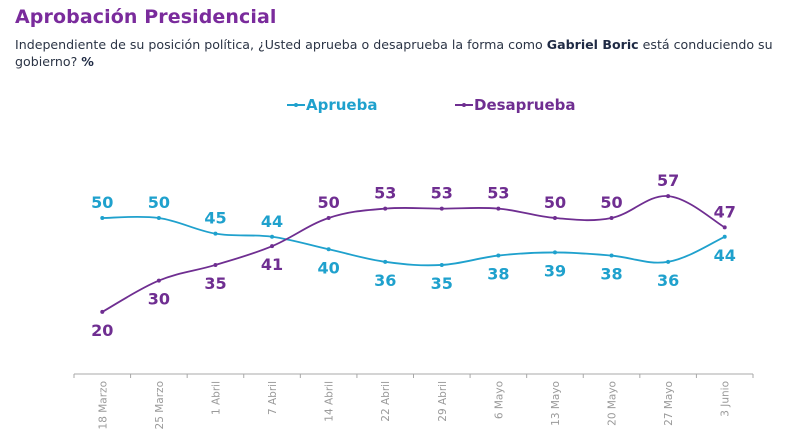 This screenshot has height=437, width=800. What do you see at coordinates (431, 105) in the screenshot?
I see `legend: Aprueba Desaprueba` at bounding box center [431, 105].